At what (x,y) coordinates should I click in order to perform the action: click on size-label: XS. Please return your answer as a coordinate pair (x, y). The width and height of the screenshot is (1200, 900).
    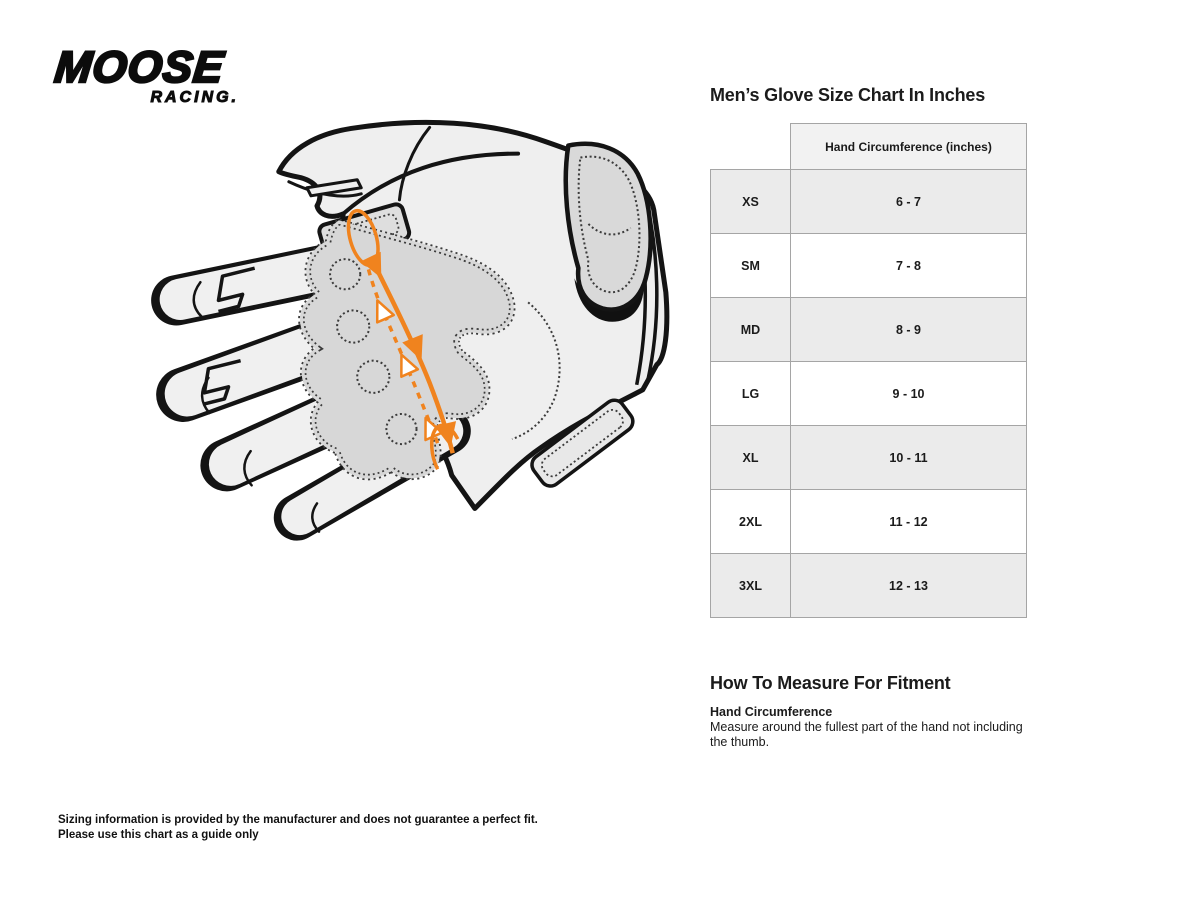
    Looking at the image, I should click on (750, 201).